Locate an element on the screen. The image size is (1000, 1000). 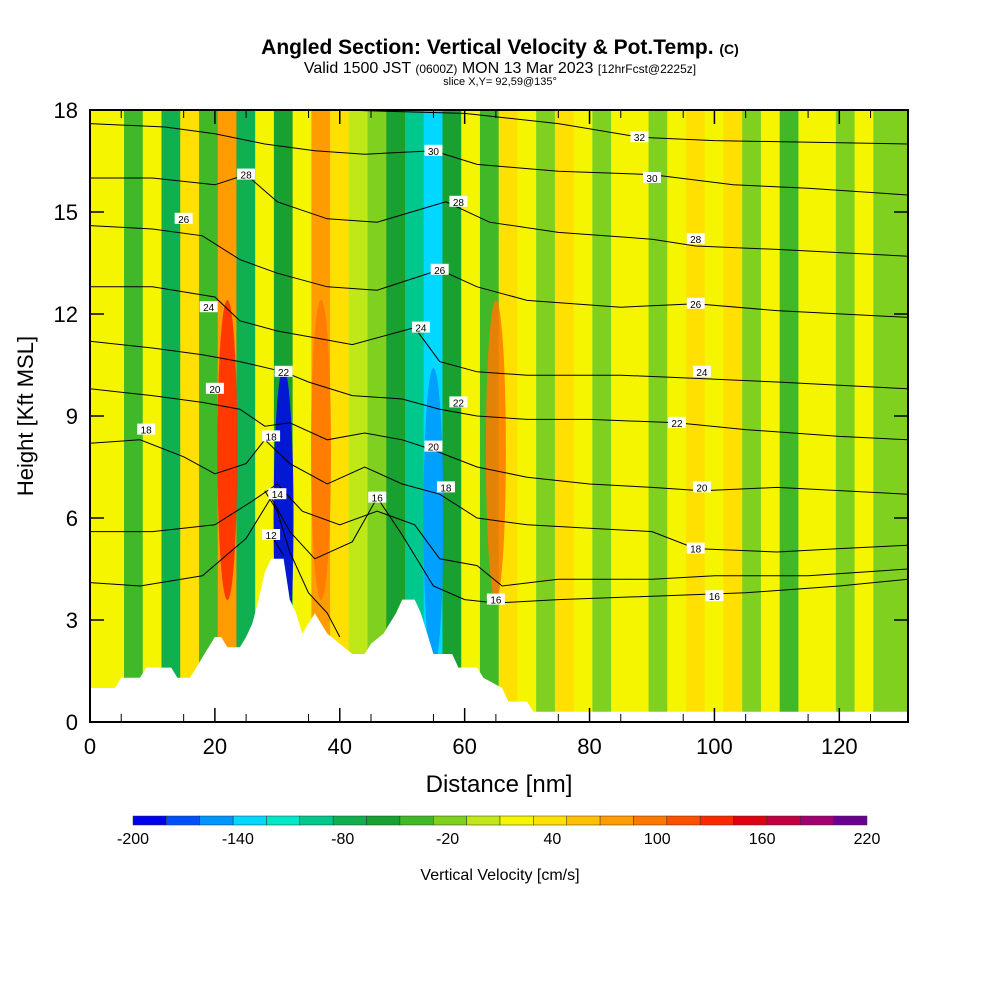
y-tick-label: 15 is located at coordinates (66, 212).